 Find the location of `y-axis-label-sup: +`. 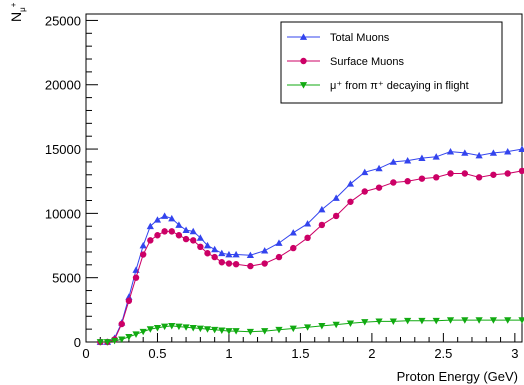

y-axis-label-sup: + is located at coordinates (13, 4).